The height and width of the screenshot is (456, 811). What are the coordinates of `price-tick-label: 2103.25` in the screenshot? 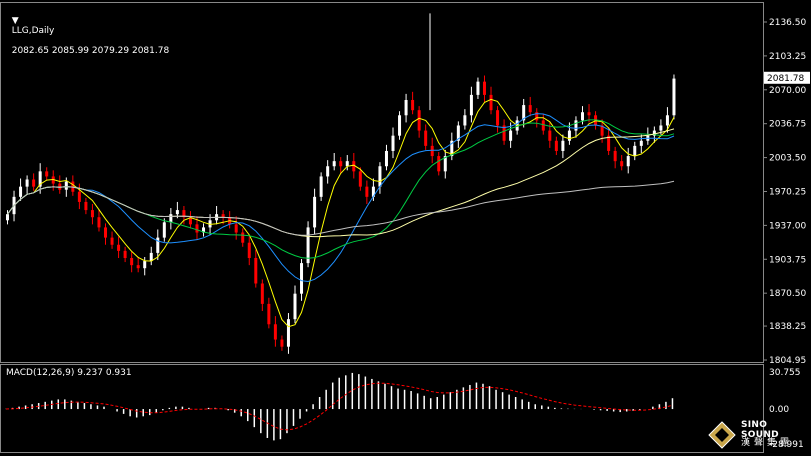 It's located at (787, 57).